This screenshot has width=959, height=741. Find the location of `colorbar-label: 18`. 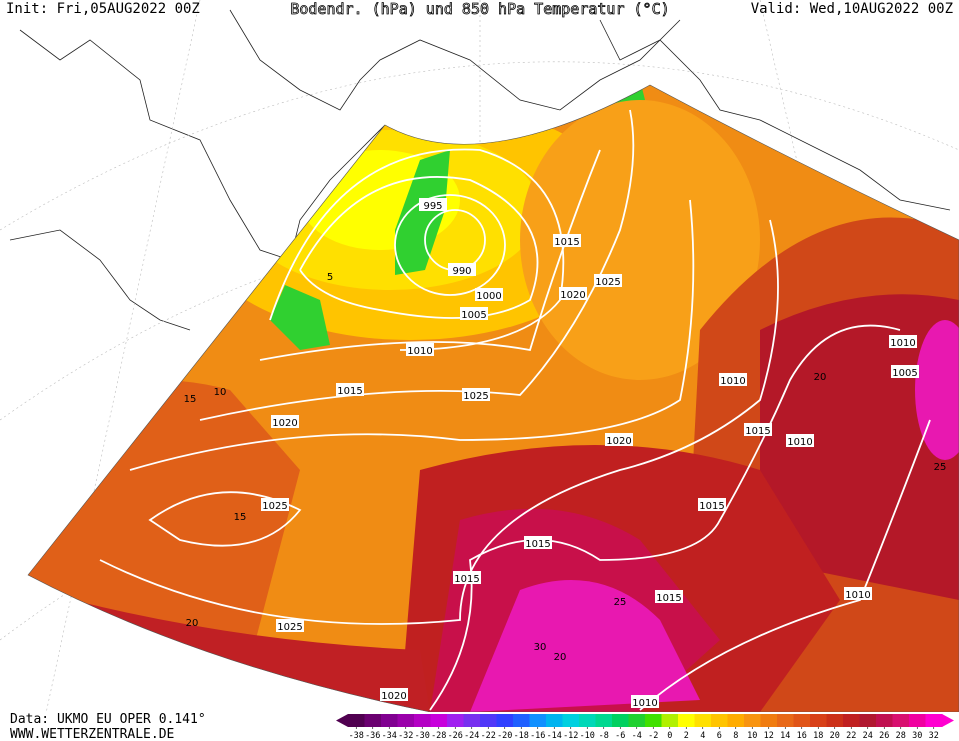

colorbar-label: 18 is located at coordinates (818, 736).